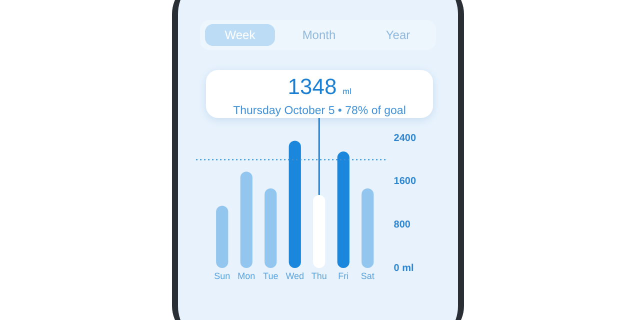 The width and height of the screenshot is (640, 320). I want to click on y-tick-label: 2400, so click(405, 138).